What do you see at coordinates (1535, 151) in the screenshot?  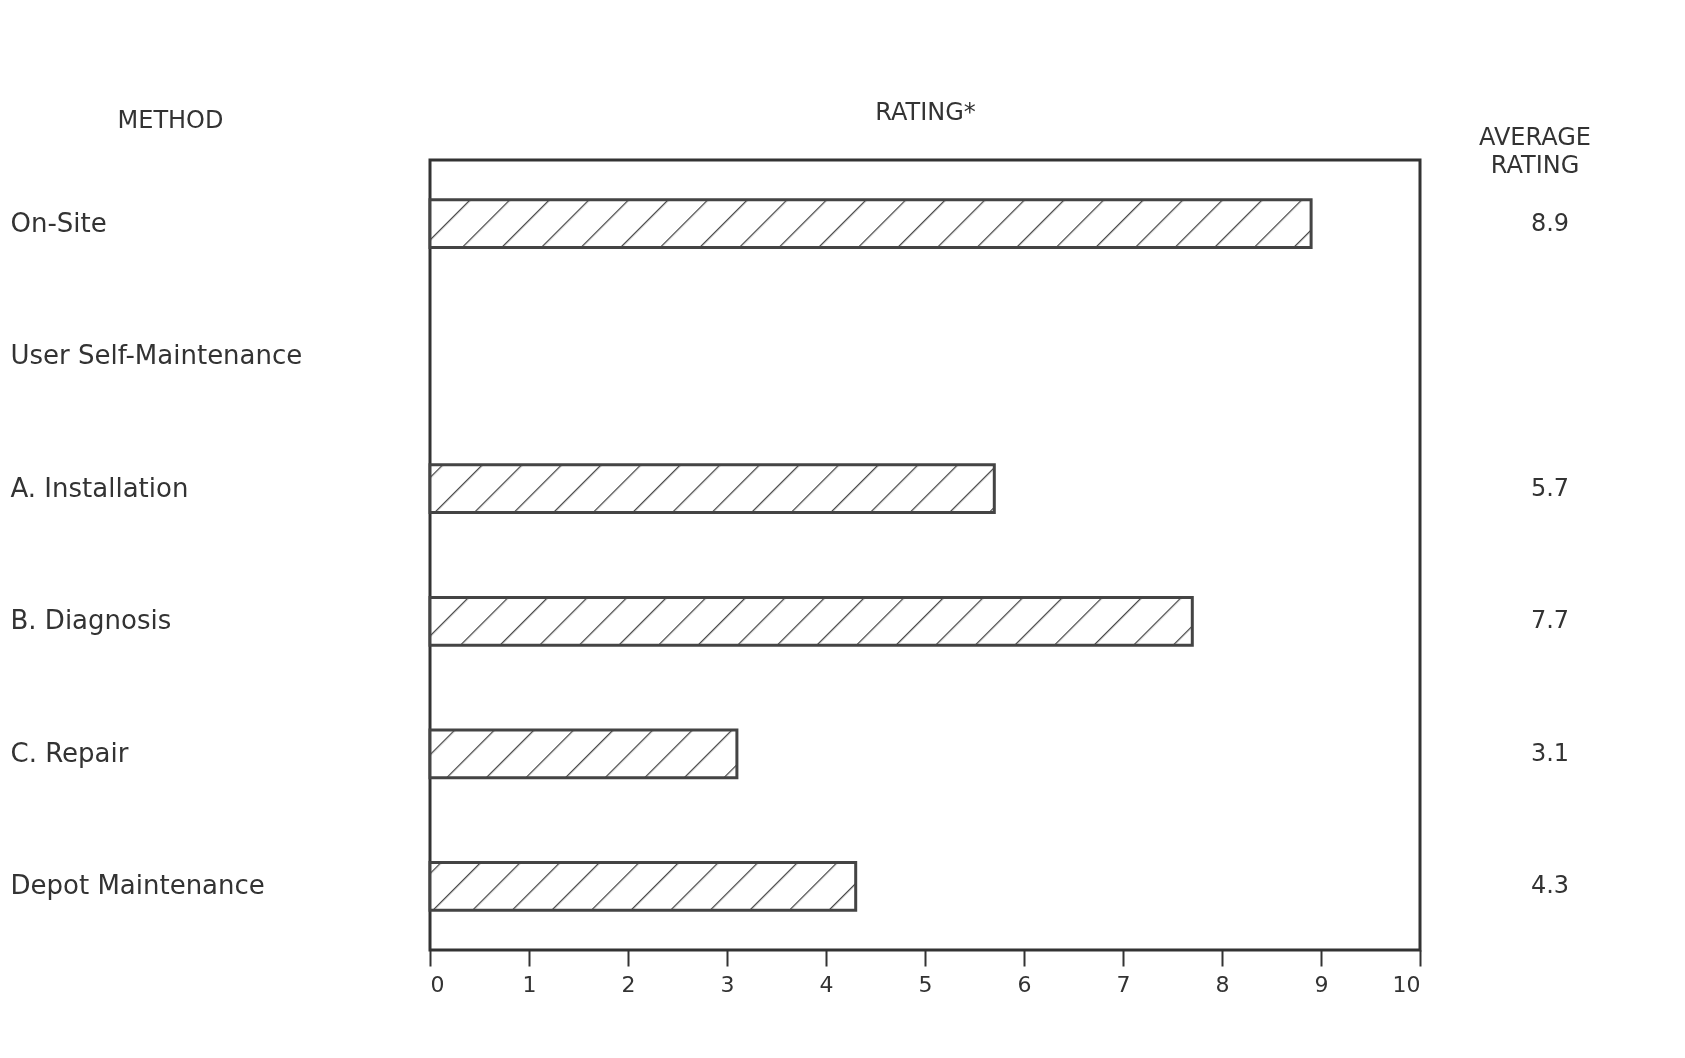 I see `text: AVERAGE RATING` at bounding box center [1535, 151].